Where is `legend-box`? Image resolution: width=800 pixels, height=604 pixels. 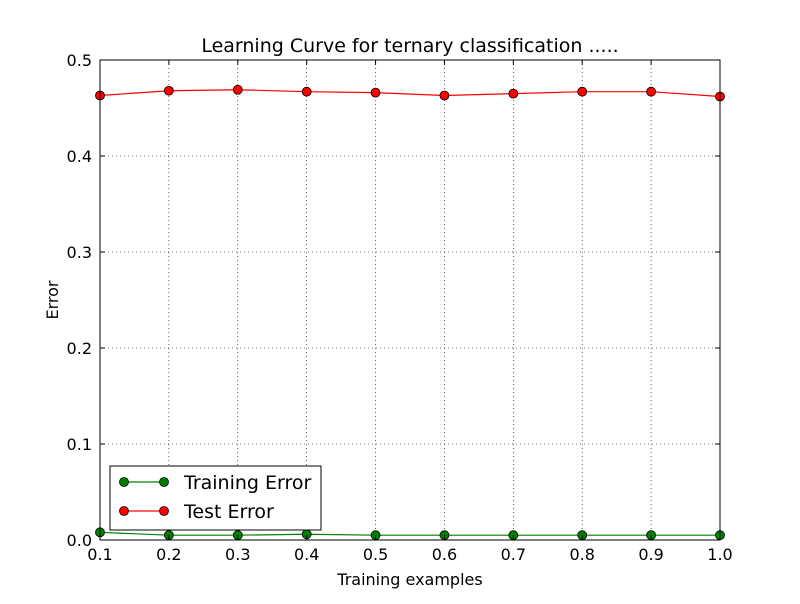 legend-box is located at coordinates (215, 498).